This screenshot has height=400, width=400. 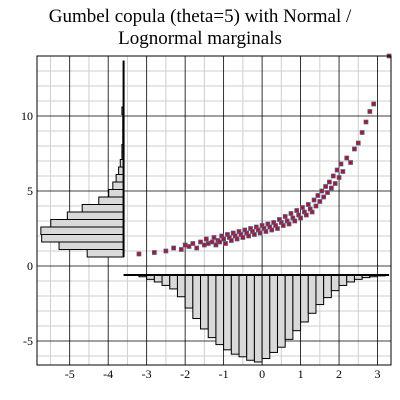 I want to click on x-tick-label: -1, so click(x=224, y=374).